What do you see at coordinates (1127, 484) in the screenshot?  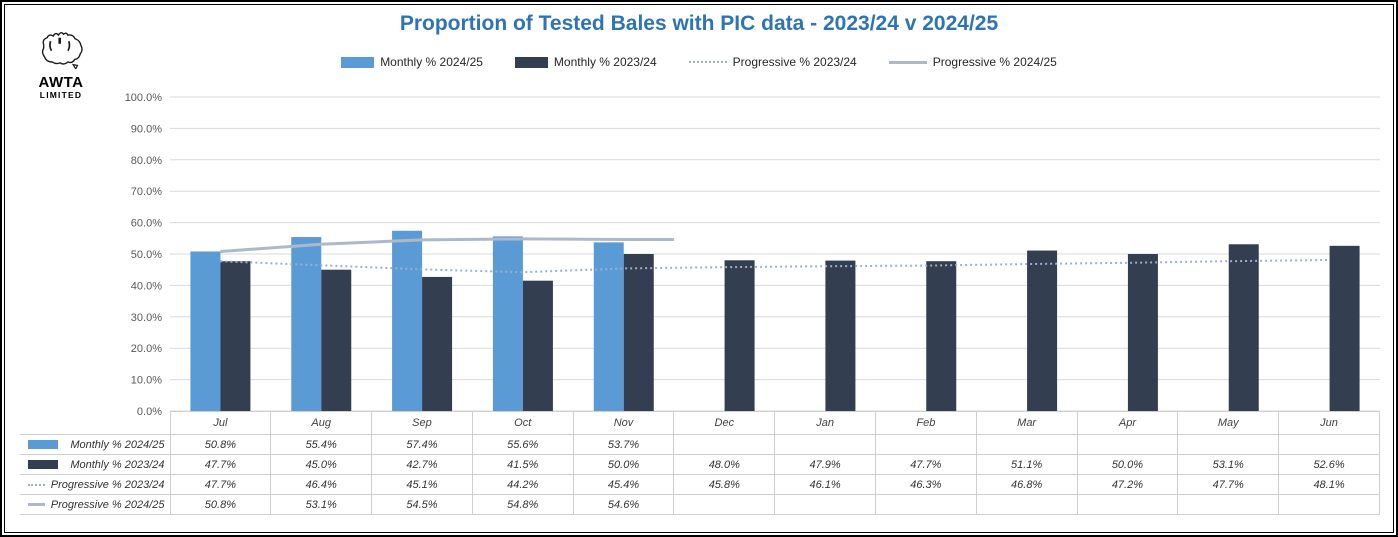 I see `table-value-cell: 47.2%` at bounding box center [1127, 484].